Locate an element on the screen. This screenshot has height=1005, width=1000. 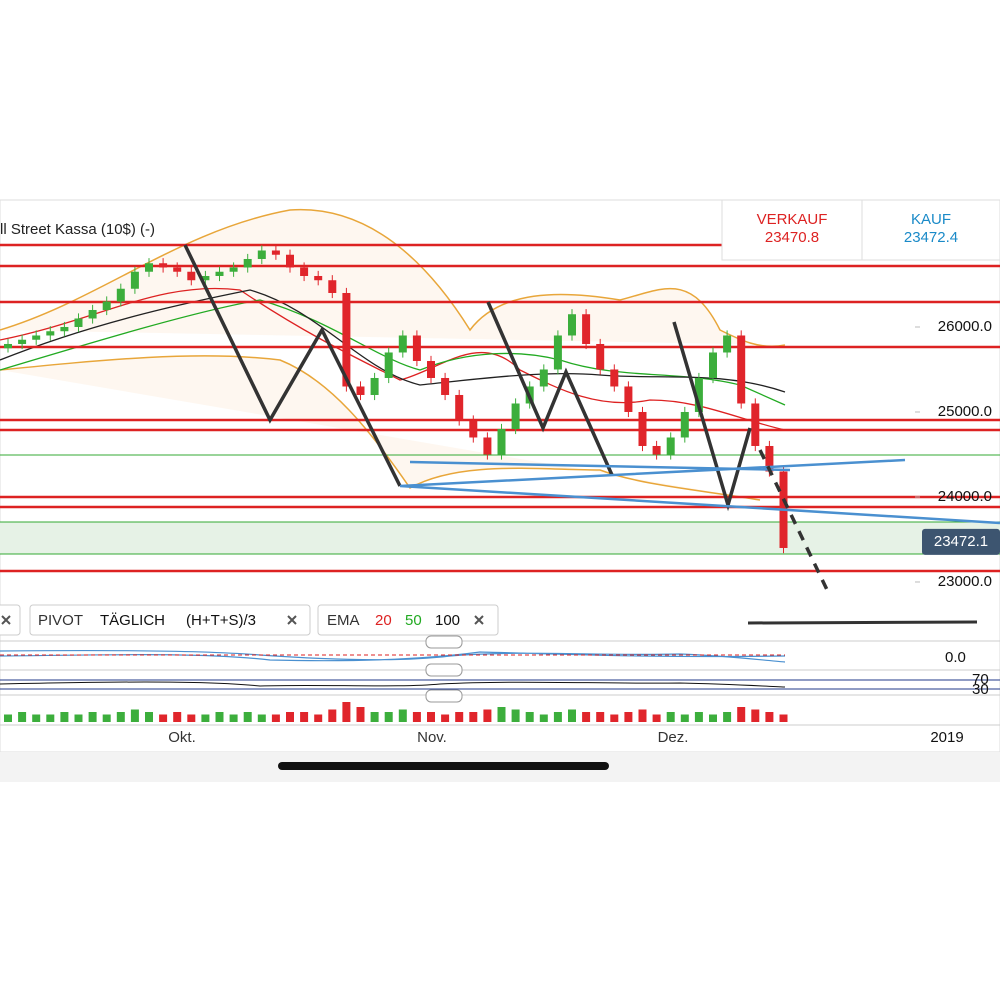
chip is located at coordinates (10, 620).